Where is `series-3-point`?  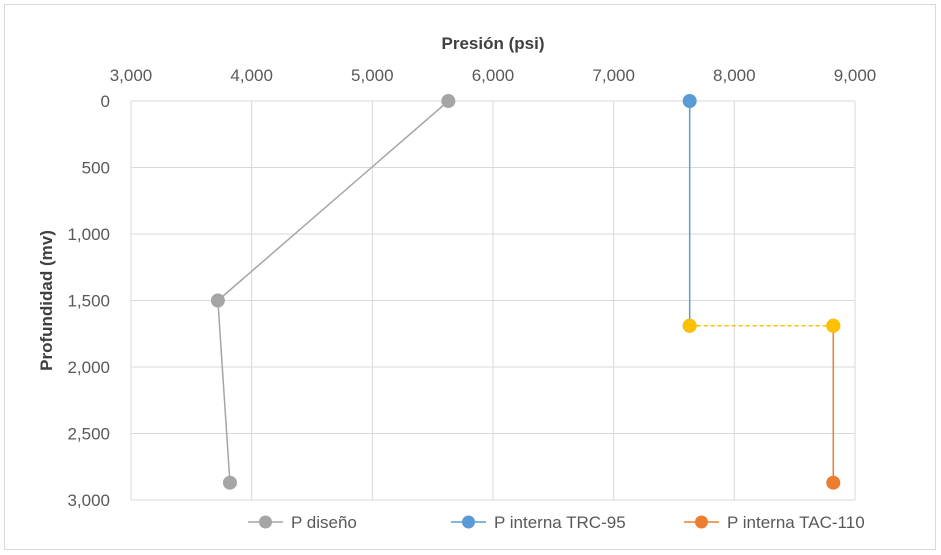 series-3-point is located at coordinates (833, 482).